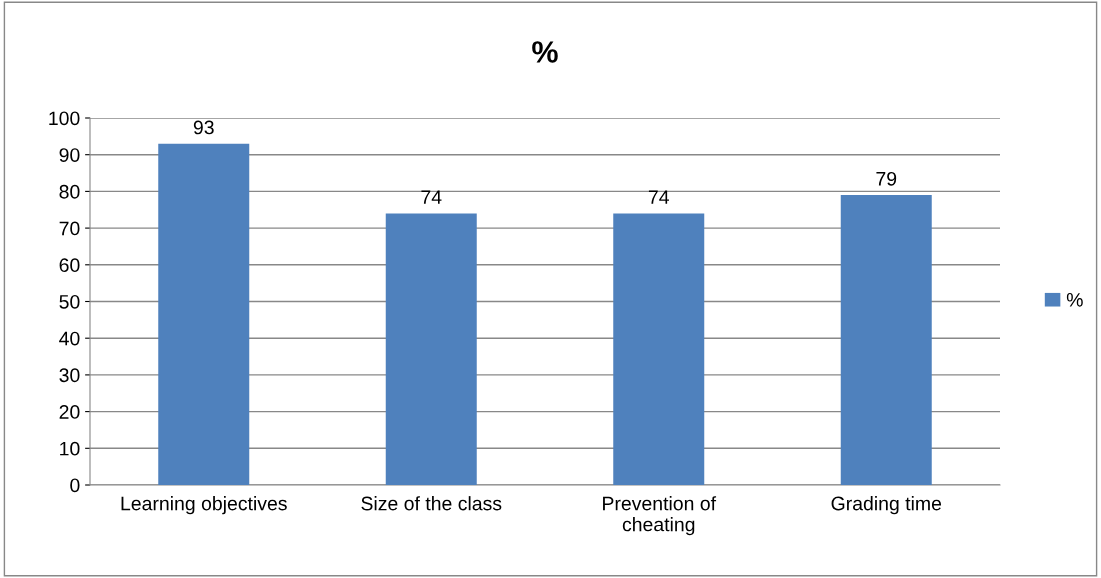  What do you see at coordinates (69, 301) in the screenshot?
I see `y-tick-label: 50` at bounding box center [69, 301].